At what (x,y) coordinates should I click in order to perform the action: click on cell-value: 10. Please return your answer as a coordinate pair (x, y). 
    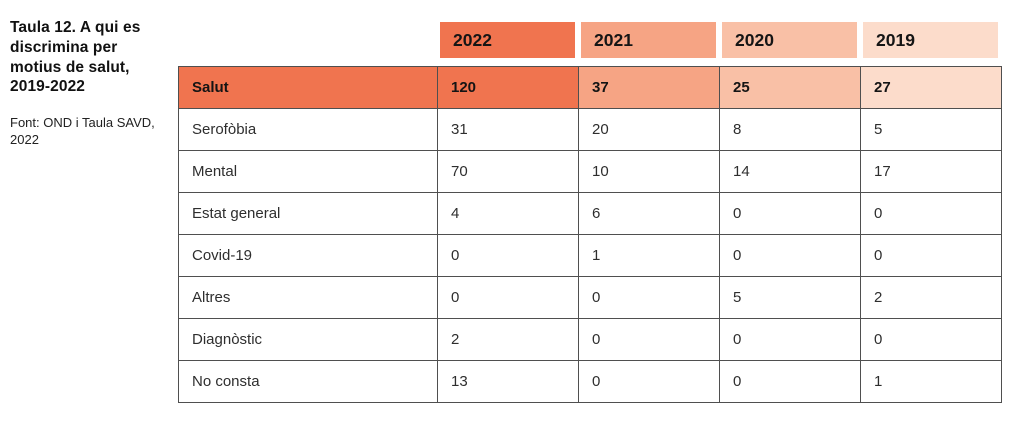
    Looking at the image, I should click on (649, 171).